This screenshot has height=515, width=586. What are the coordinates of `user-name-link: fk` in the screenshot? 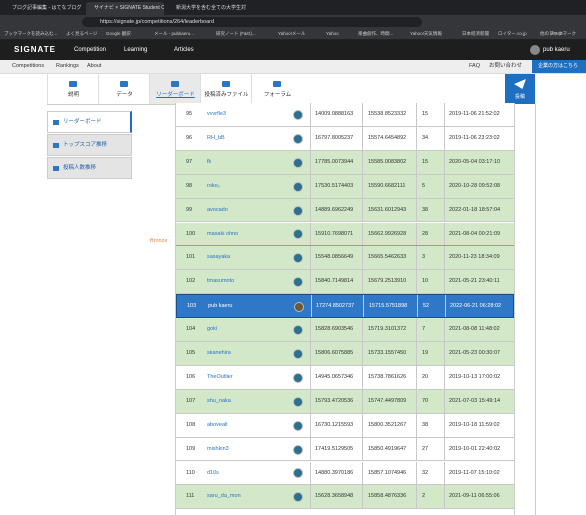 It's located at (209, 161).